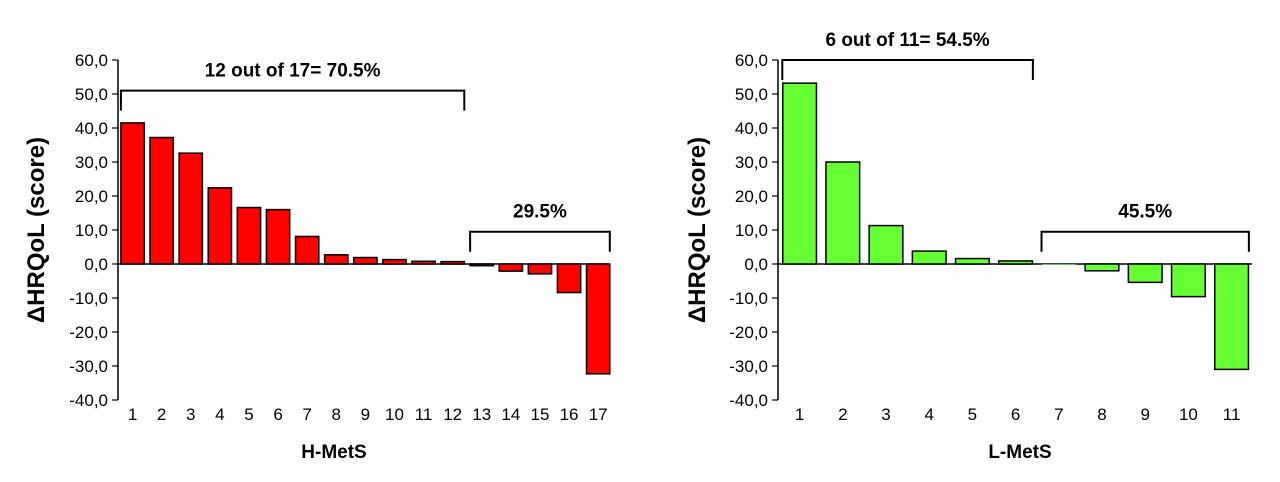 Image resolution: width=1280 pixels, height=482 pixels. What do you see at coordinates (907, 40) in the screenshot?
I see `annotation-label: 6 out of 11= 54.5%` at bounding box center [907, 40].